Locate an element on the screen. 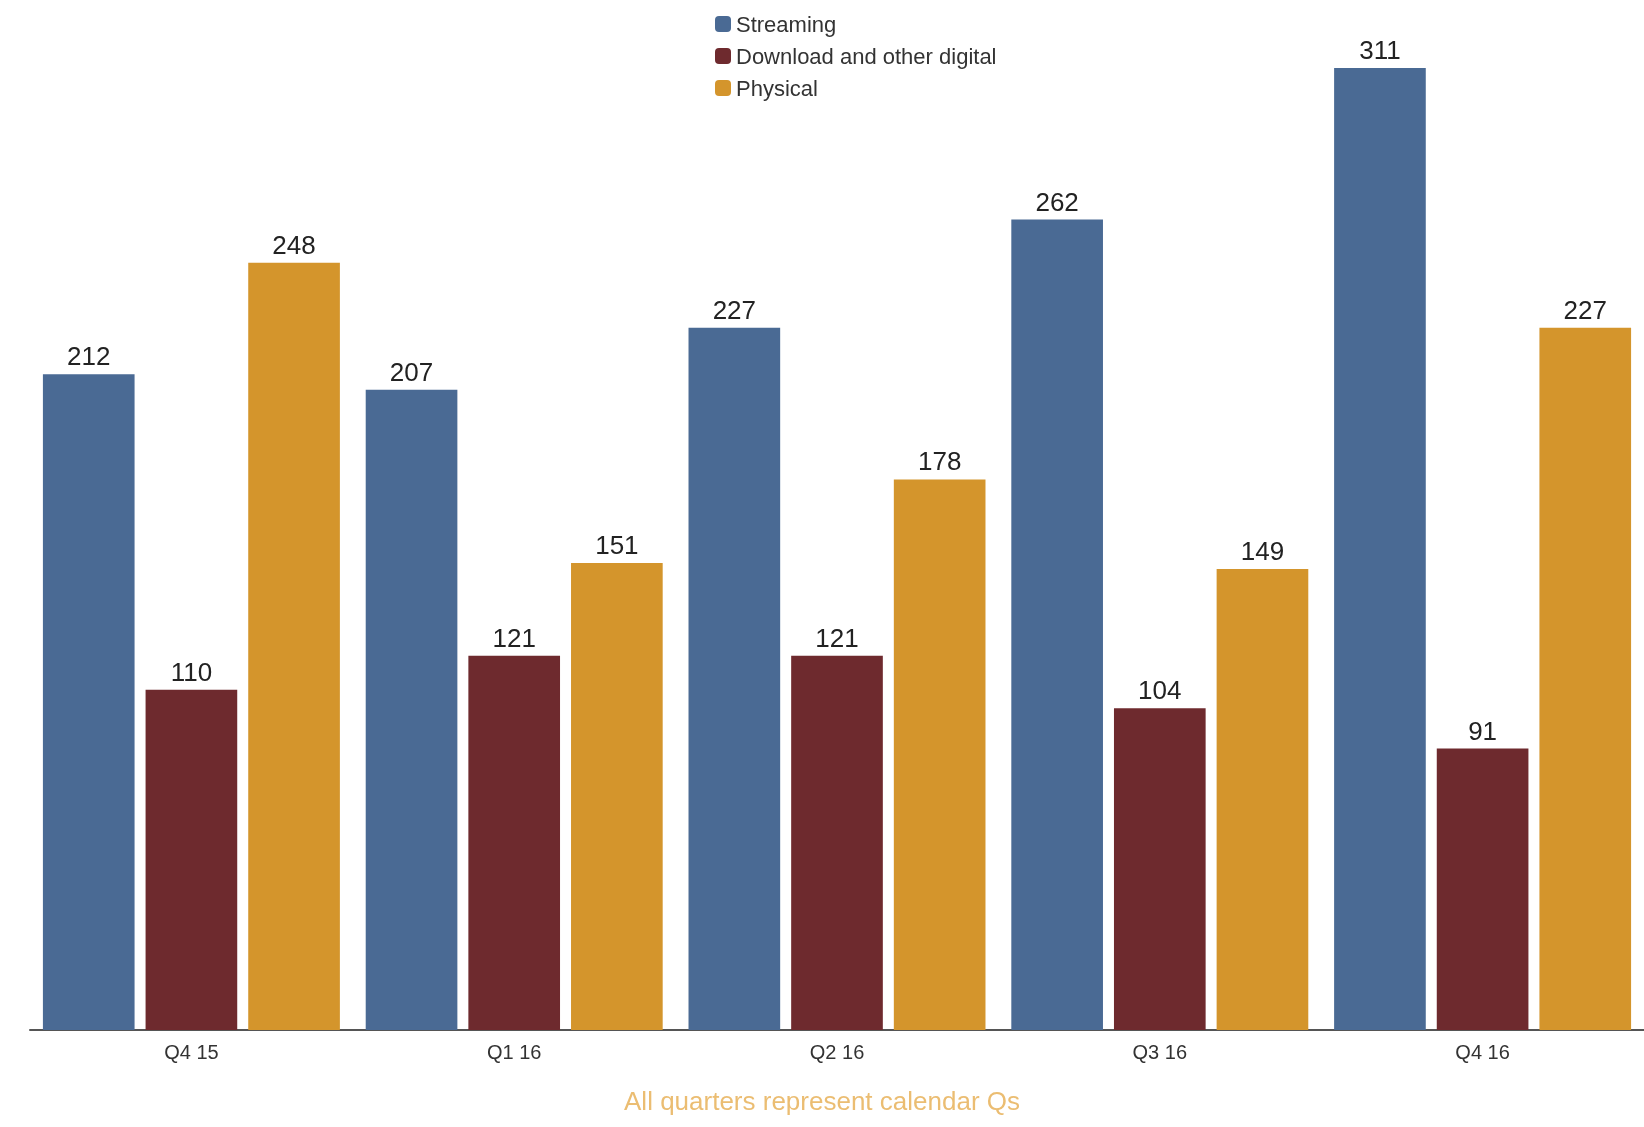  x-tick-label: Q1 16 is located at coordinates (514, 1052).